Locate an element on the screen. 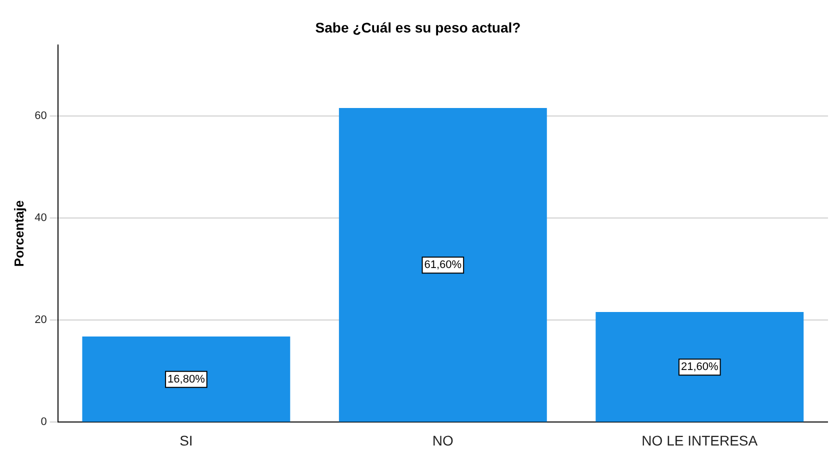 This screenshot has width=836, height=461. x-tick-label: NO is located at coordinates (443, 440).